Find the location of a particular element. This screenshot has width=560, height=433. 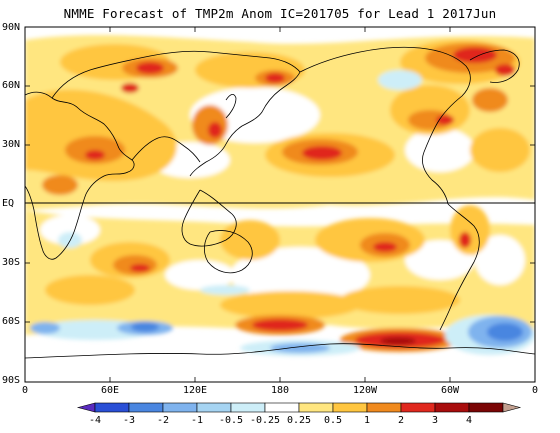

lat-label-eq: EQ is located at coordinates (8, 203).